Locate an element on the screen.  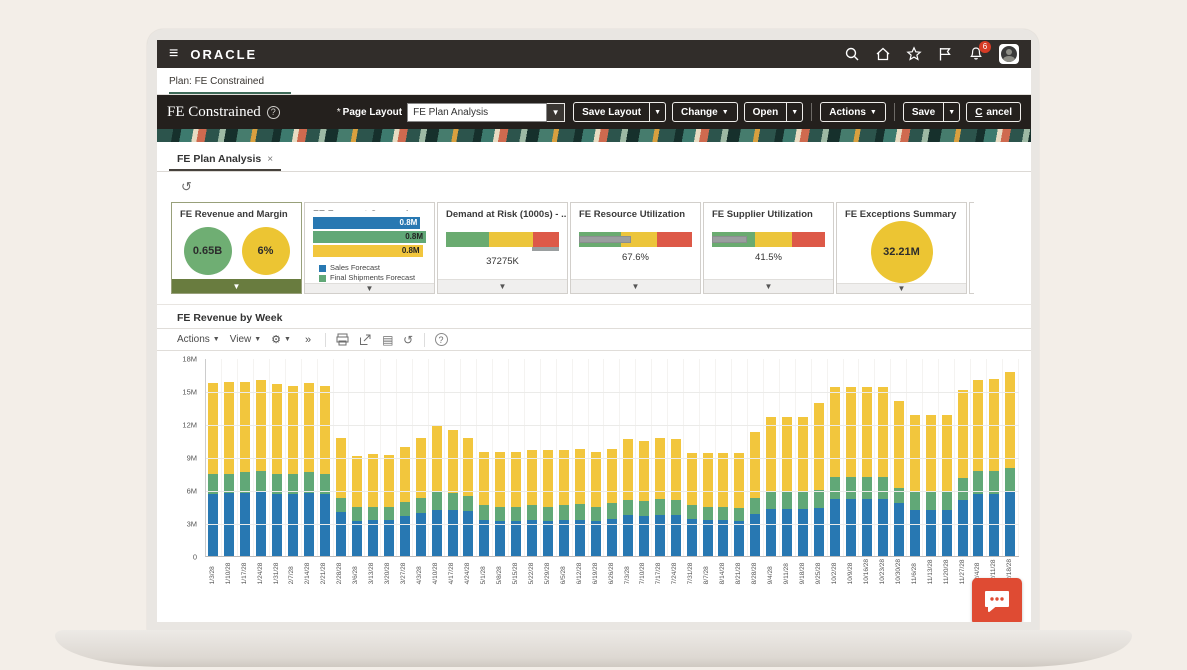
actions-button: Actions ▼ is located at coordinates (853, 112).